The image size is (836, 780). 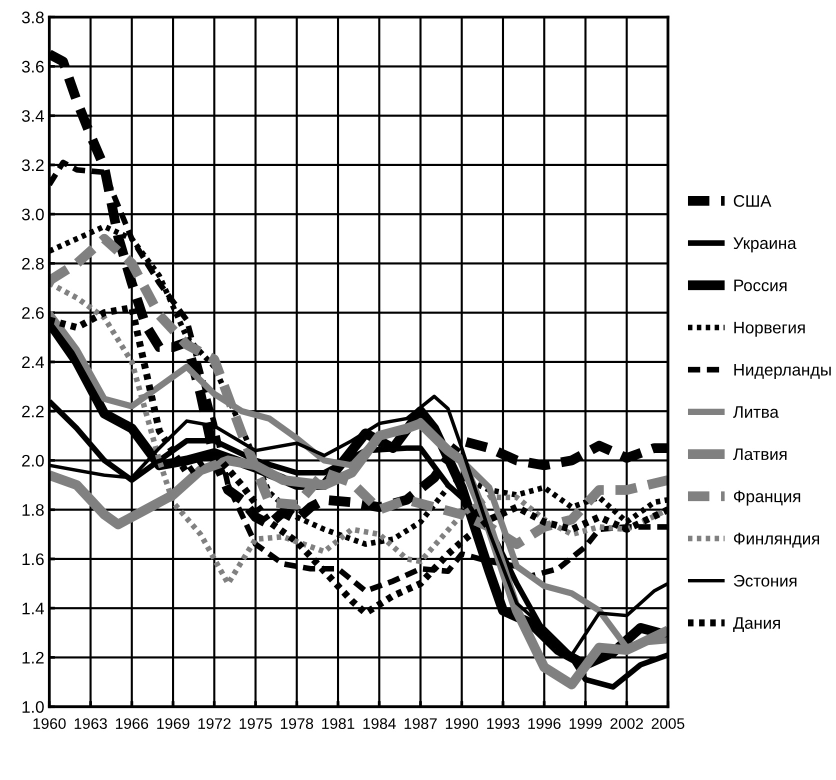 What do you see at coordinates (33, 608) in the screenshot?
I see `y-tick-label: 1.4` at bounding box center [33, 608].